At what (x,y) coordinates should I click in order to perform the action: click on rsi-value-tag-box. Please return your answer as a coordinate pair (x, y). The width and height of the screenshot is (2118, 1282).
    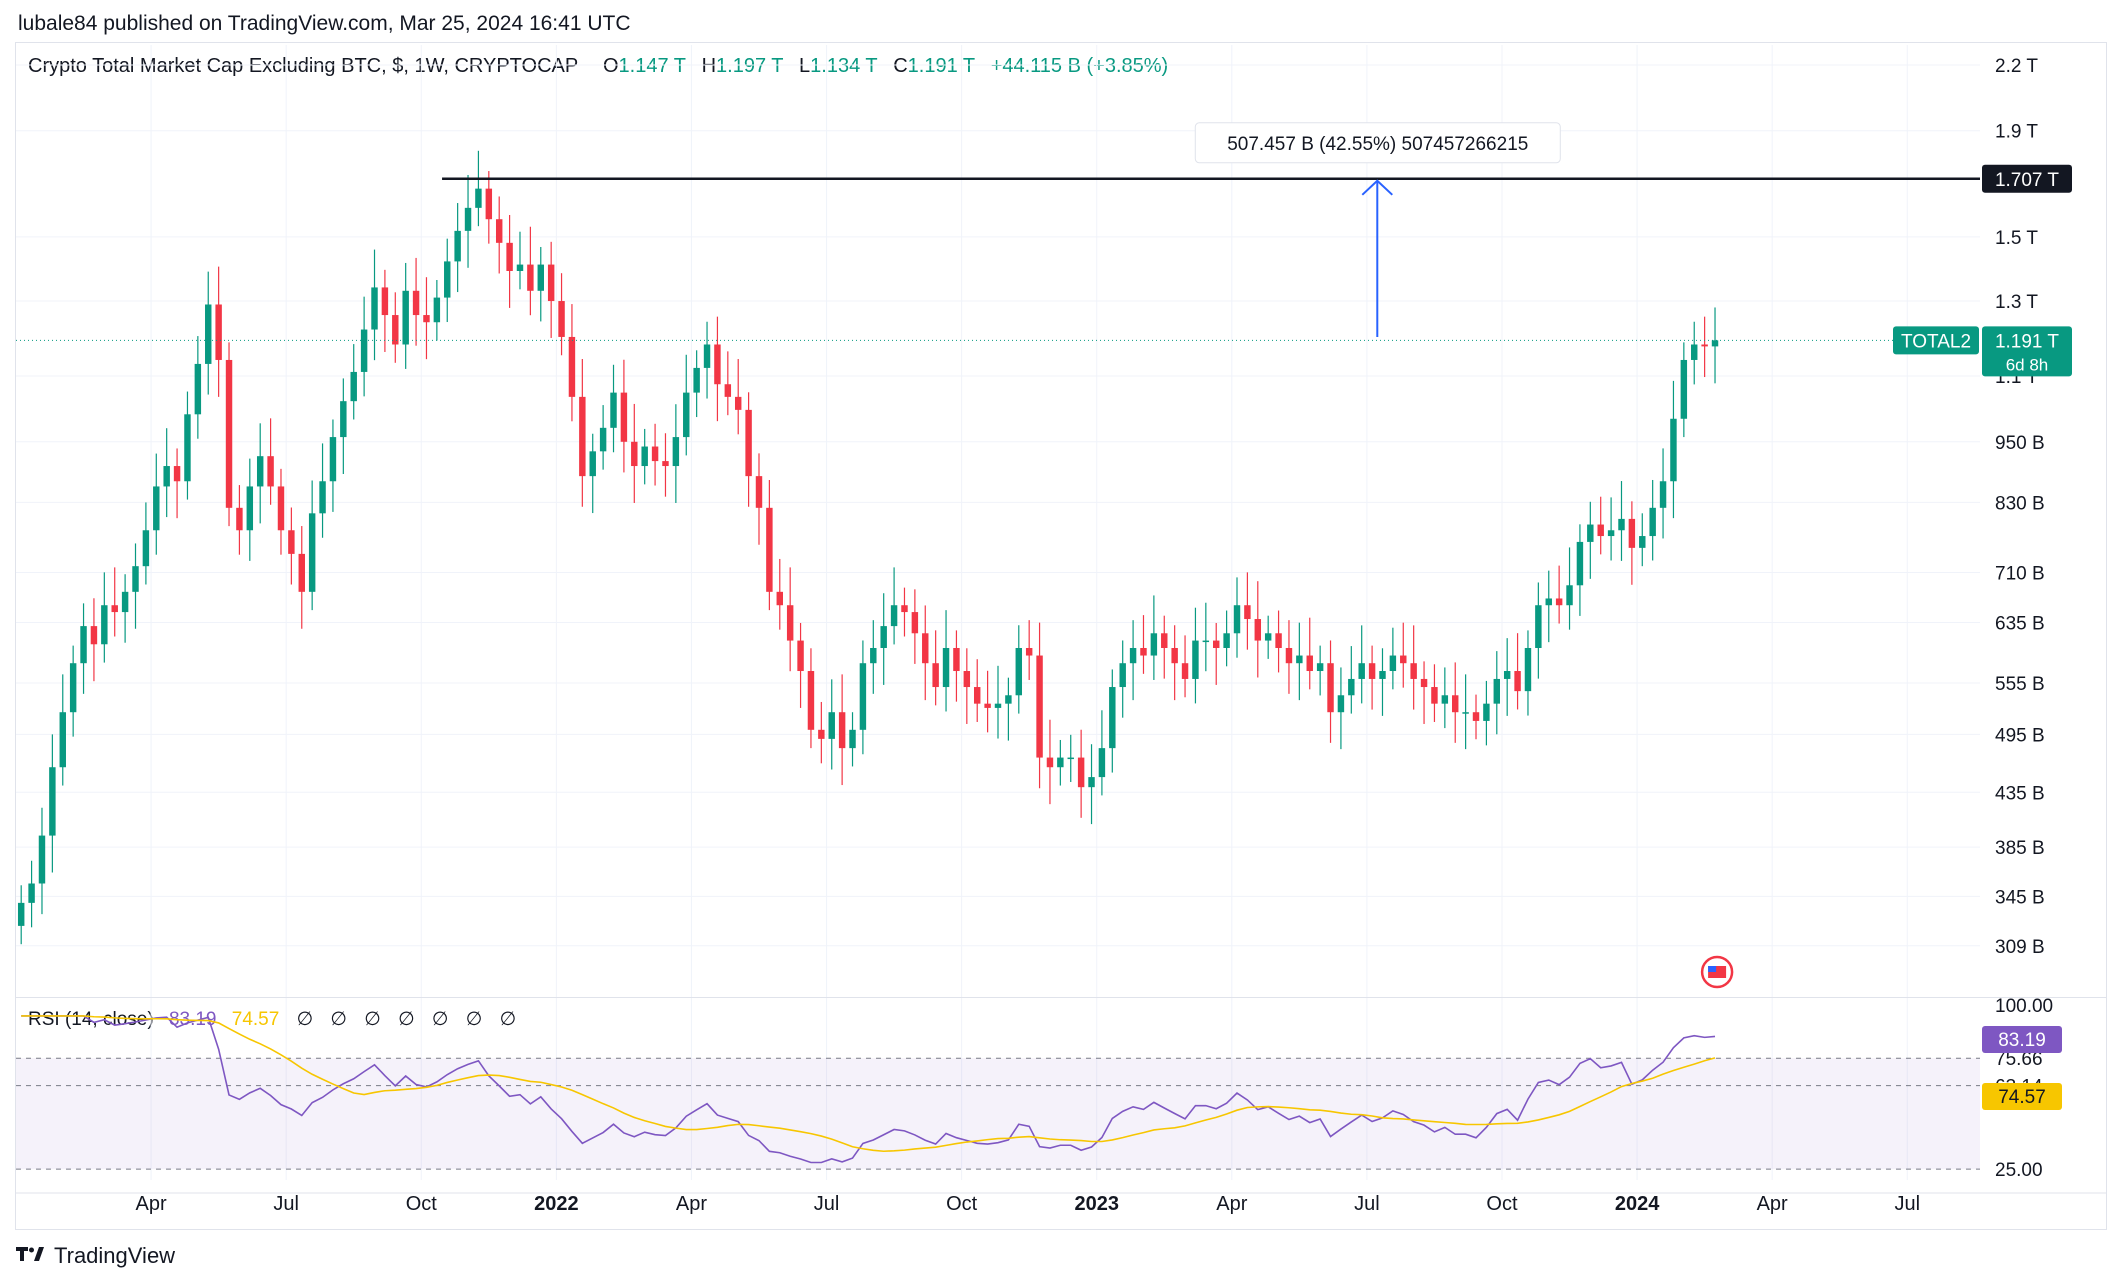
    Looking at the image, I should click on (2022, 1039).